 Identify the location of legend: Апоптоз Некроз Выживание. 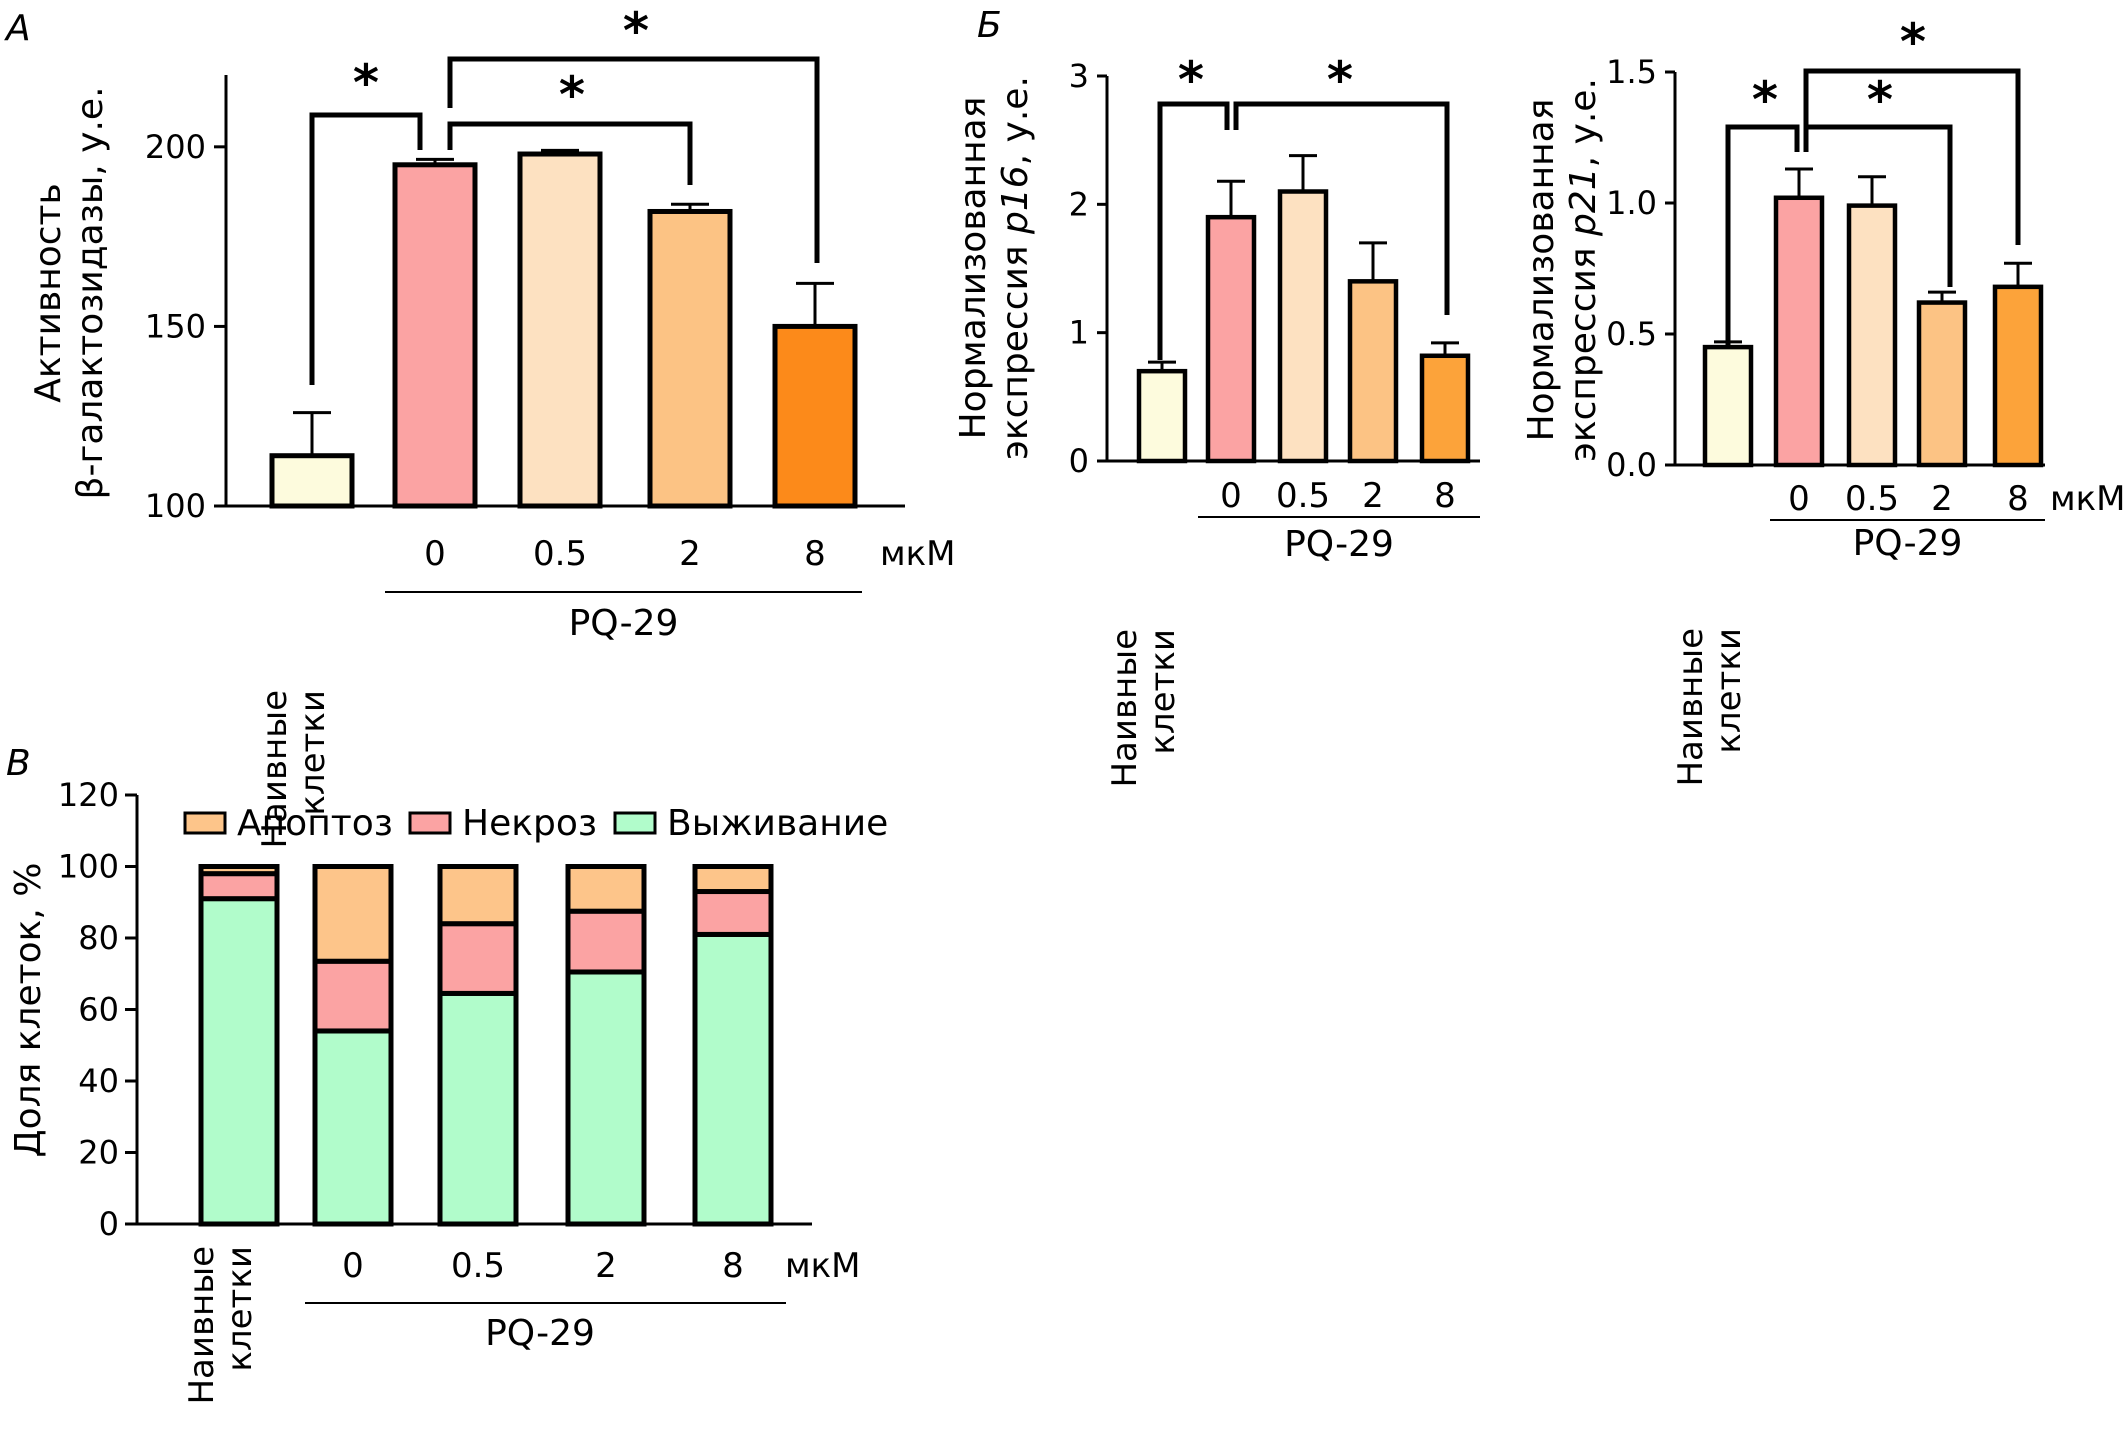
(535, 823).